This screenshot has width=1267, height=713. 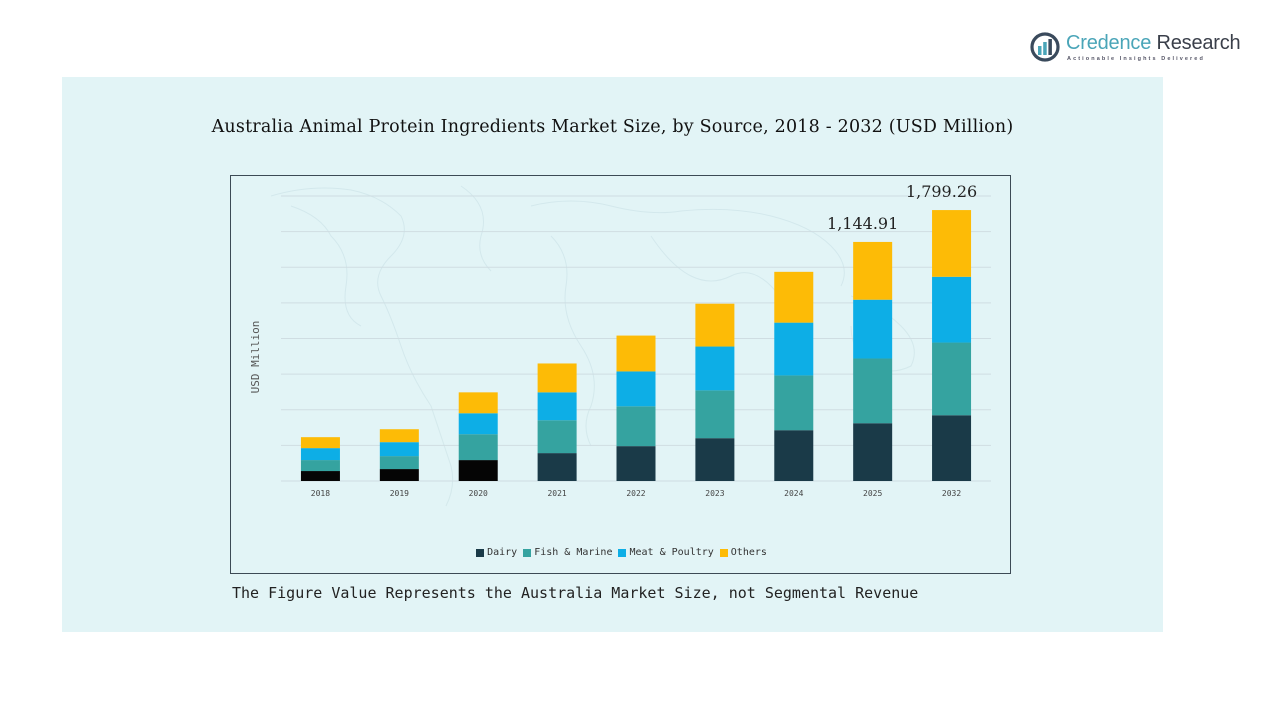 I want to click on legend-item-others: Others, so click(x=743, y=552).